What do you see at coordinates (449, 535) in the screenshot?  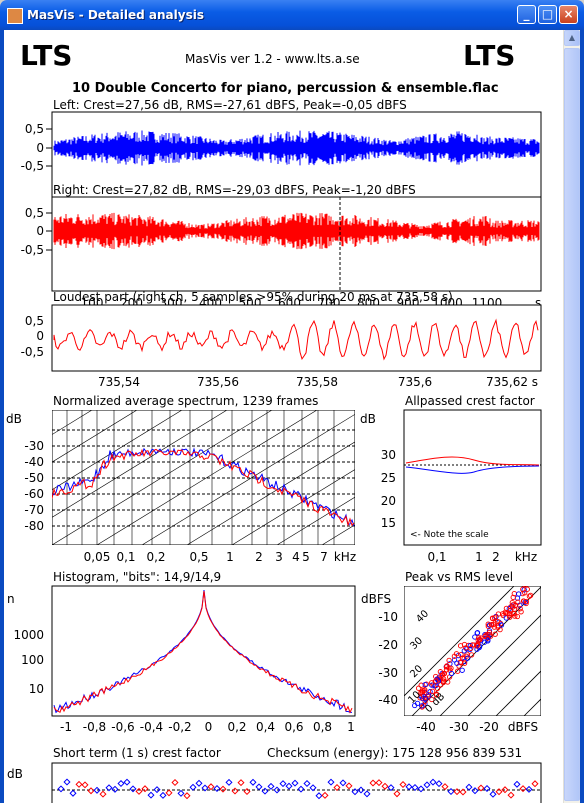 I see `allpassed-note: <- Note the scale` at bounding box center [449, 535].